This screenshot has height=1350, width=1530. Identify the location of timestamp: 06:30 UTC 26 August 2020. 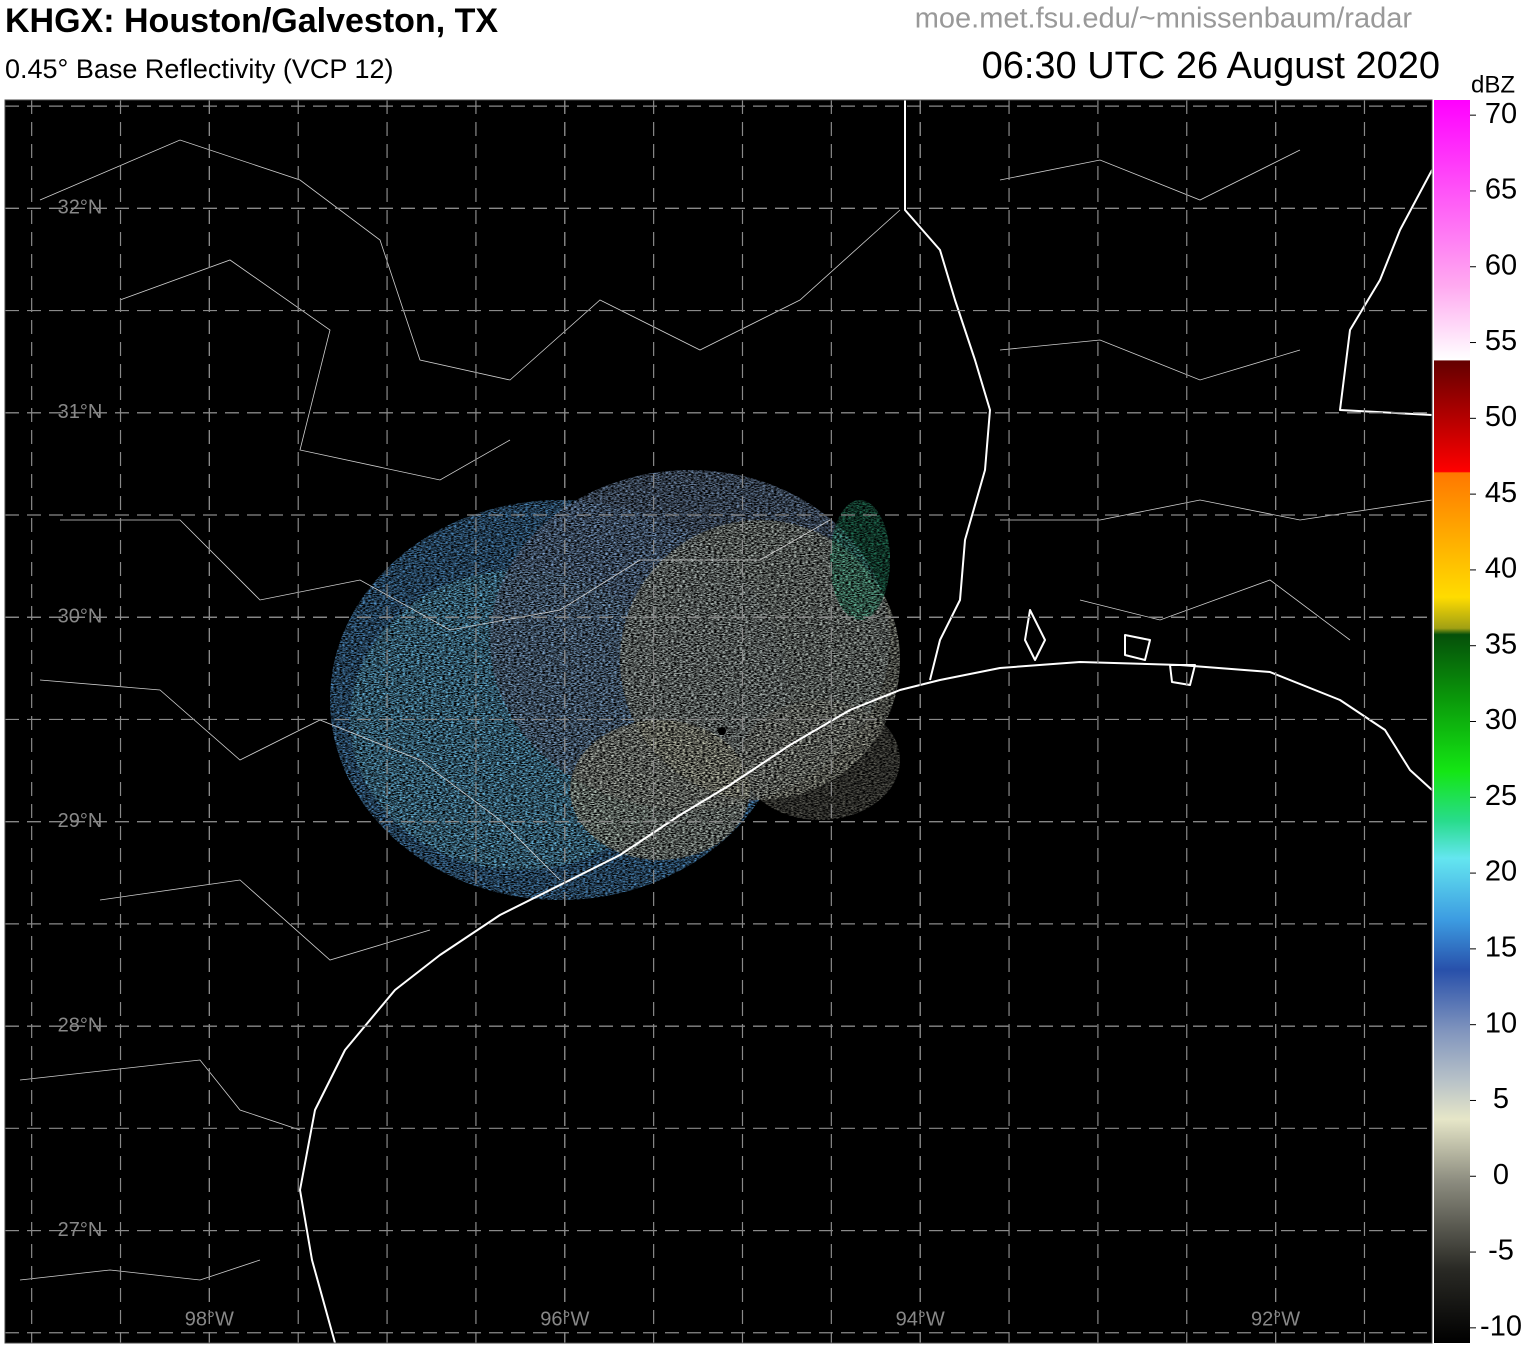
(1211, 66).